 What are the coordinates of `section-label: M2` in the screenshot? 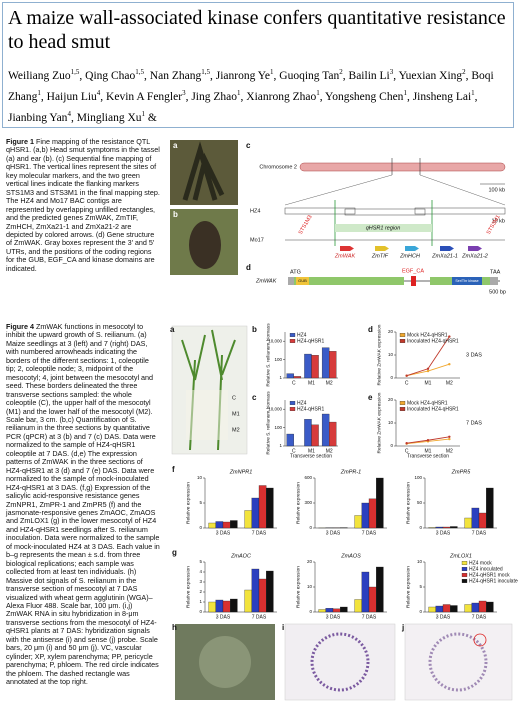 It's located at (236, 430).